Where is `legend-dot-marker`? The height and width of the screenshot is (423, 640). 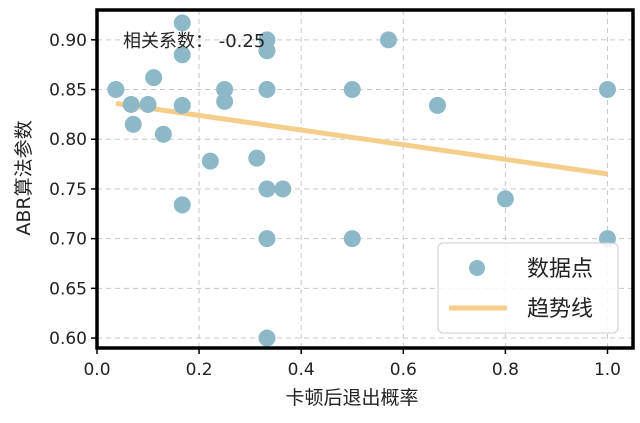 legend-dot-marker is located at coordinates (477, 268).